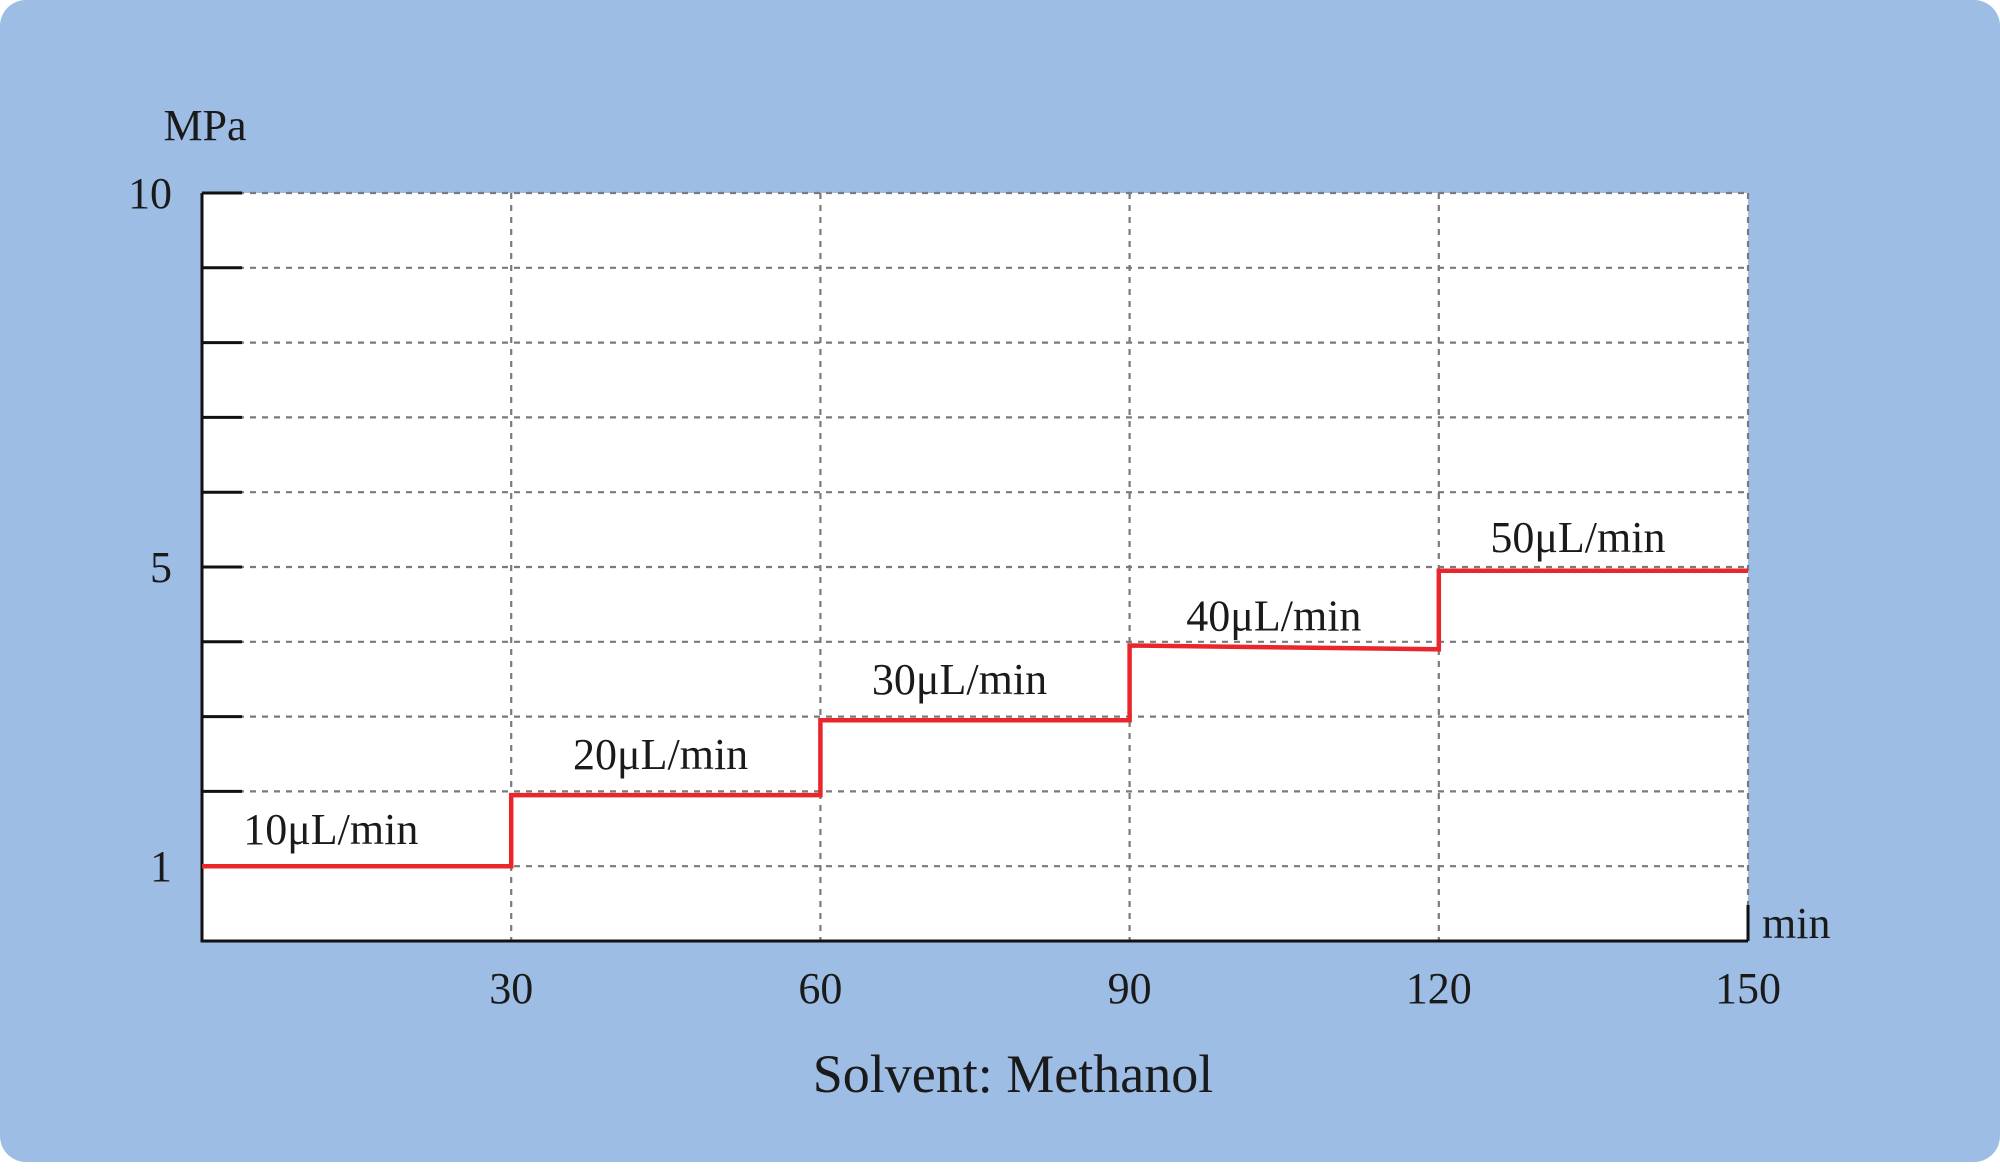  I want to click on x-axis-label: min, so click(1796, 923).